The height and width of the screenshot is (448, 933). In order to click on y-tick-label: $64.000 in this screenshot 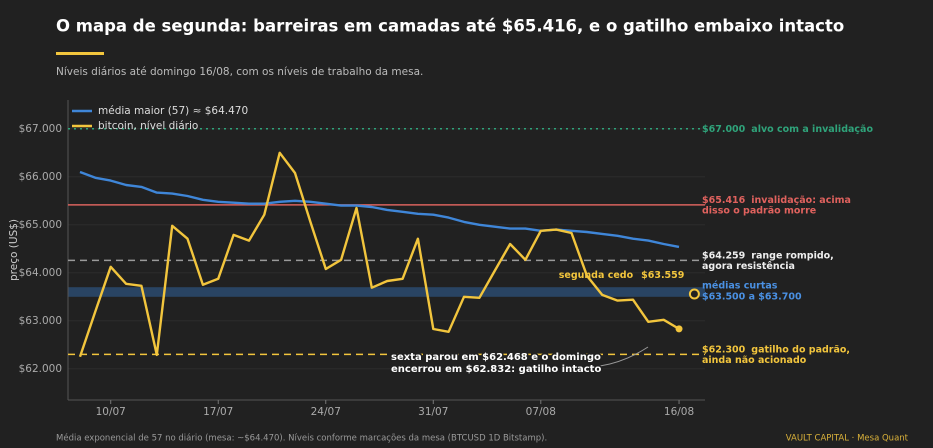, I will do `click(40, 273)`.